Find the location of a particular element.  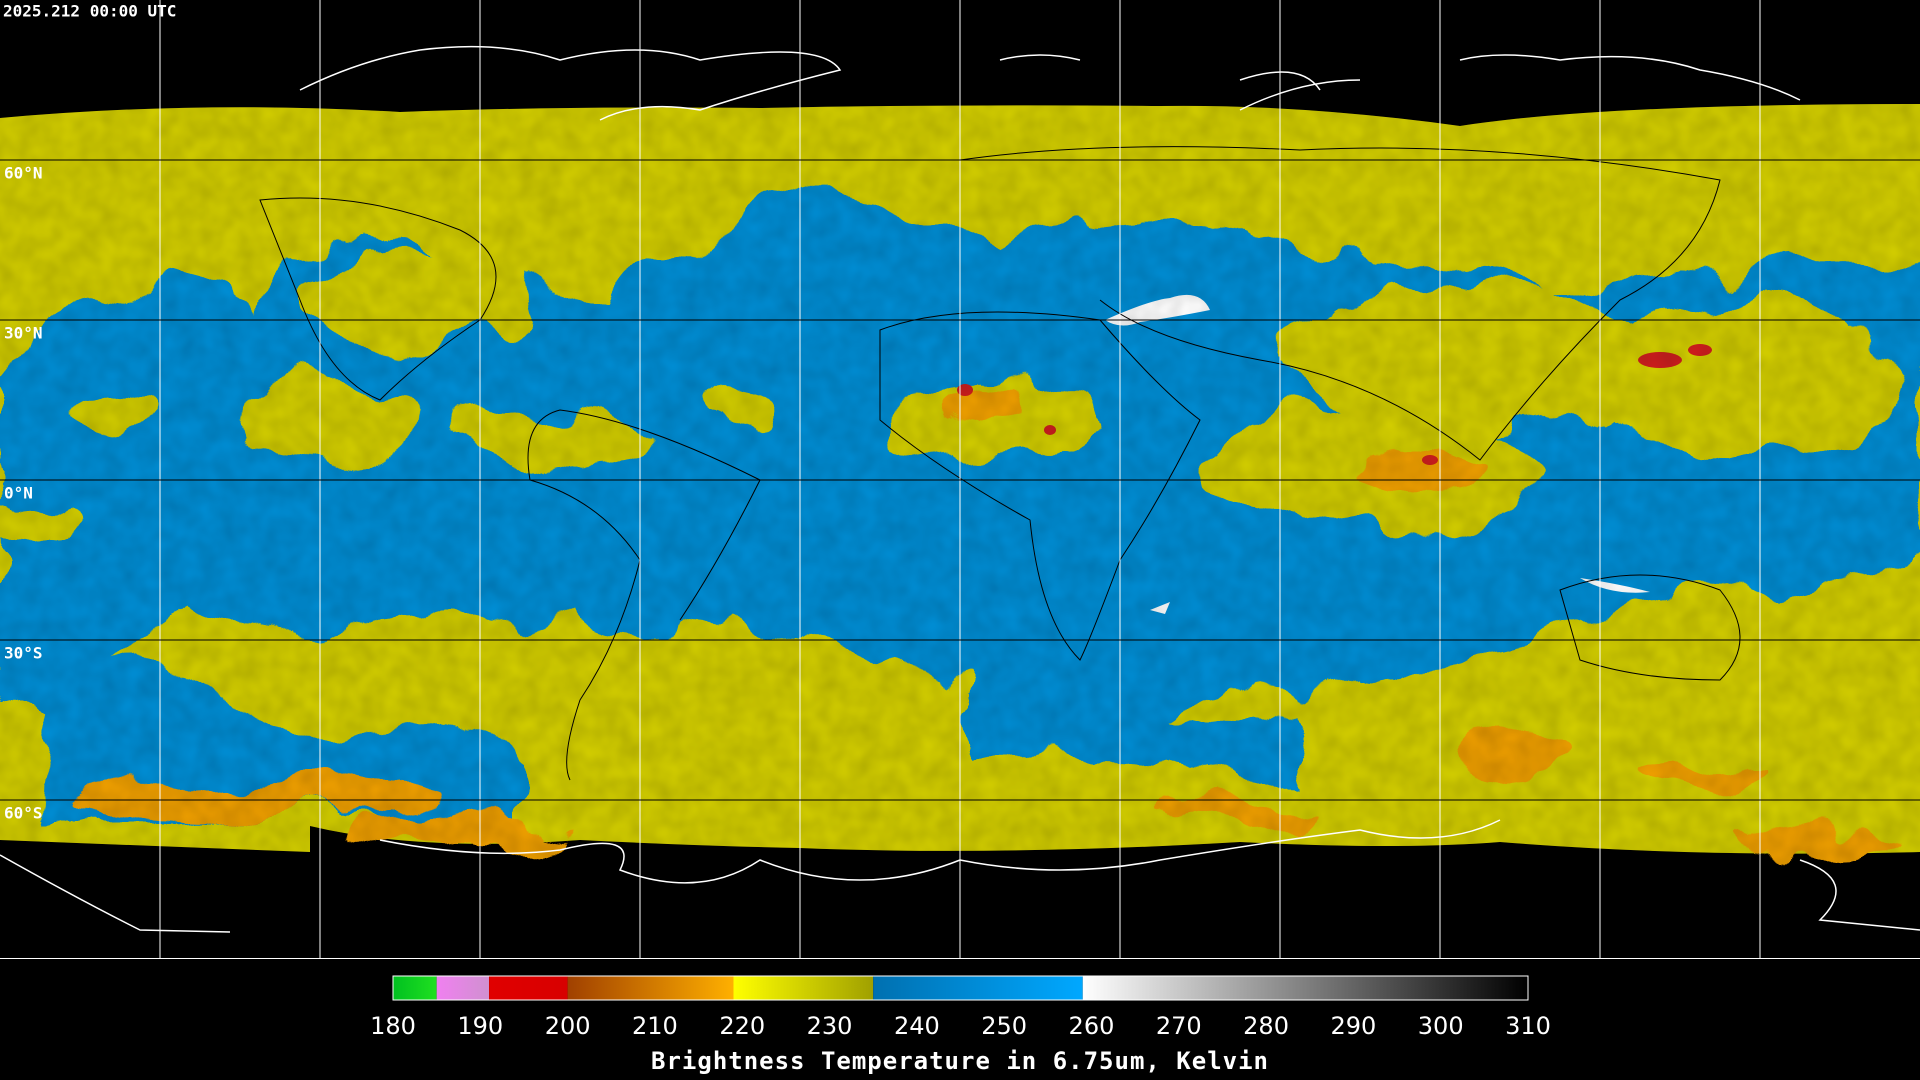

colorbar-tick-label: 180 is located at coordinates (393, 1026).